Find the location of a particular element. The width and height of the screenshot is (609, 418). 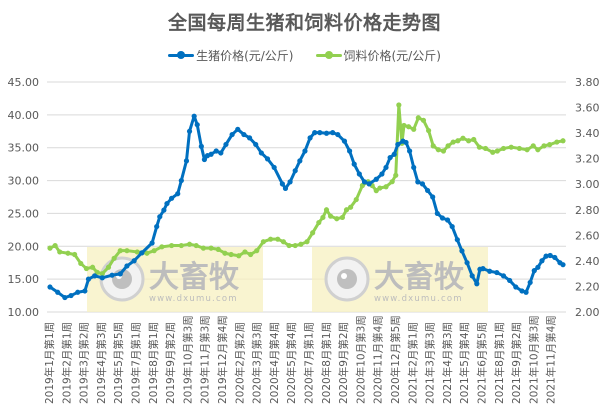

legend-item-feed-price: 饲料价格(元/公斤) is located at coordinates (378, 55).